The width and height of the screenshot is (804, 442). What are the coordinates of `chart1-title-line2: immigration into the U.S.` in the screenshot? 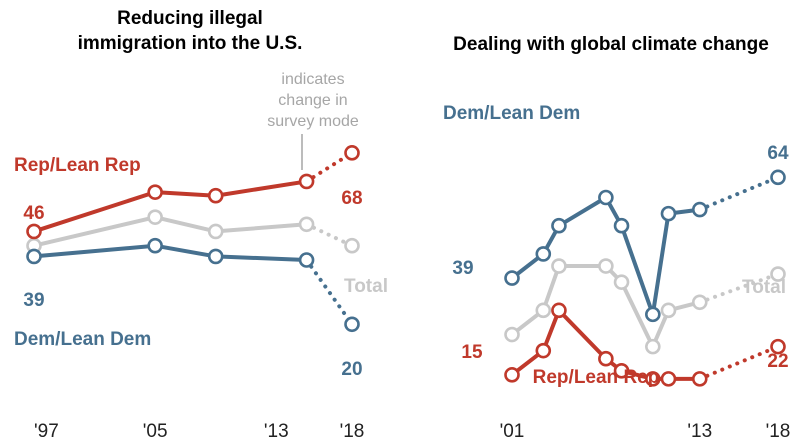 It's located at (190, 43).